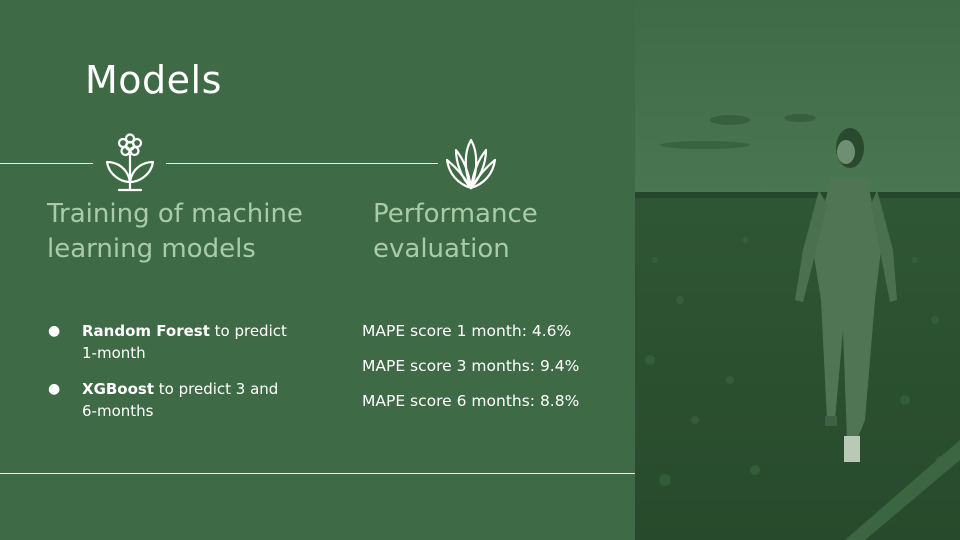 The height and width of the screenshot is (540, 960). Describe the element at coordinates (471, 401) in the screenshot. I see `metric-item: MAPE score 6 months: 8.8%` at that location.